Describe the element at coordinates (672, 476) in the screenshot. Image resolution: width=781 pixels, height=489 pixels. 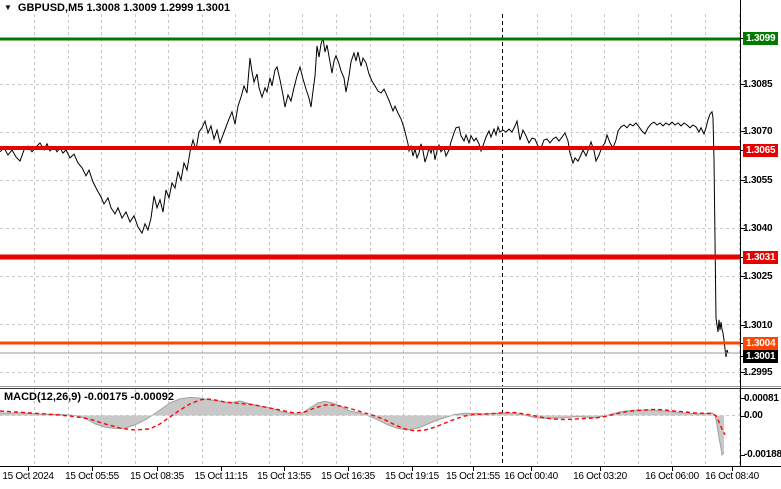
I see `time-axis-label: 16 Oct 06:00` at that location.